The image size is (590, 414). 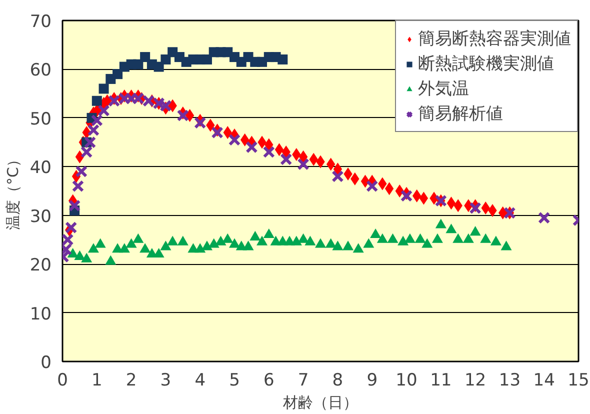 What do you see at coordinates (234, 380) in the screenshot?
I see `x-tick-label: 5` at bounding box center [234, 380].